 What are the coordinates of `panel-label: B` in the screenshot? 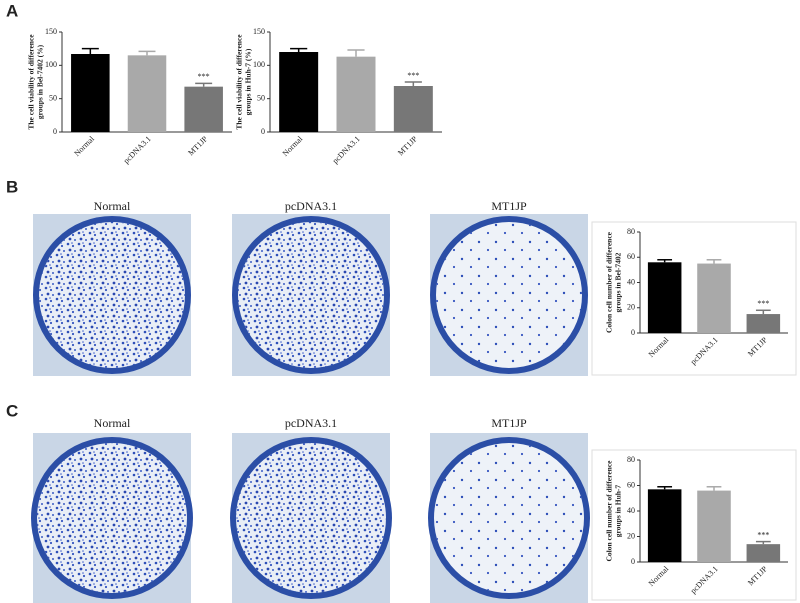 It's located at (12, 186).